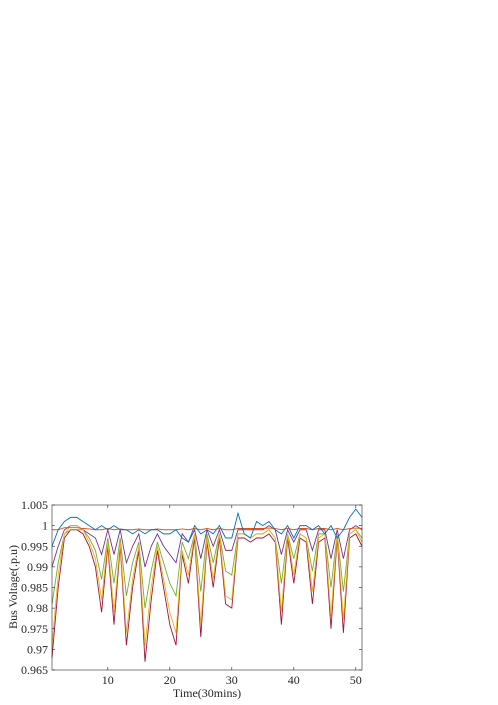 This screenshot has width=498, height=705. What do you see at coordinates (34, 670) in the screenshot?
I see `y-tick-label: 0.965` at bounding box center [34, 670].